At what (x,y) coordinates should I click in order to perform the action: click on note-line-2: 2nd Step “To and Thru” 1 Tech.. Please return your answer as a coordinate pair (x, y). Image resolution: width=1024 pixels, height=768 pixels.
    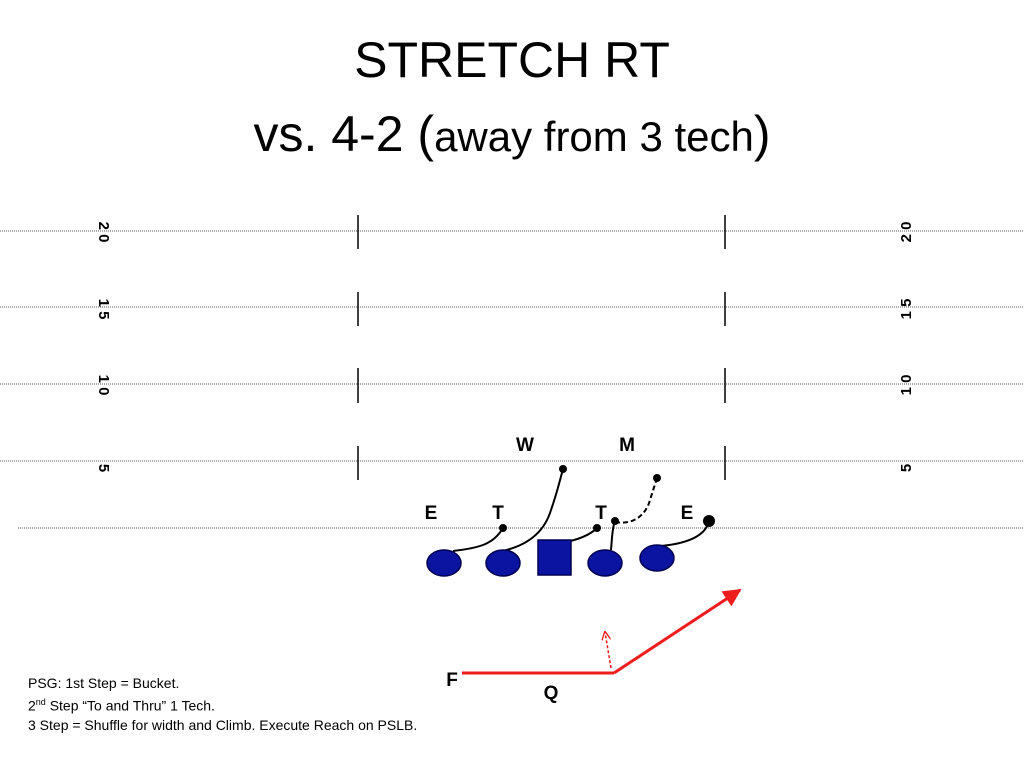
    Looking at the image, I should click on (222, 704).